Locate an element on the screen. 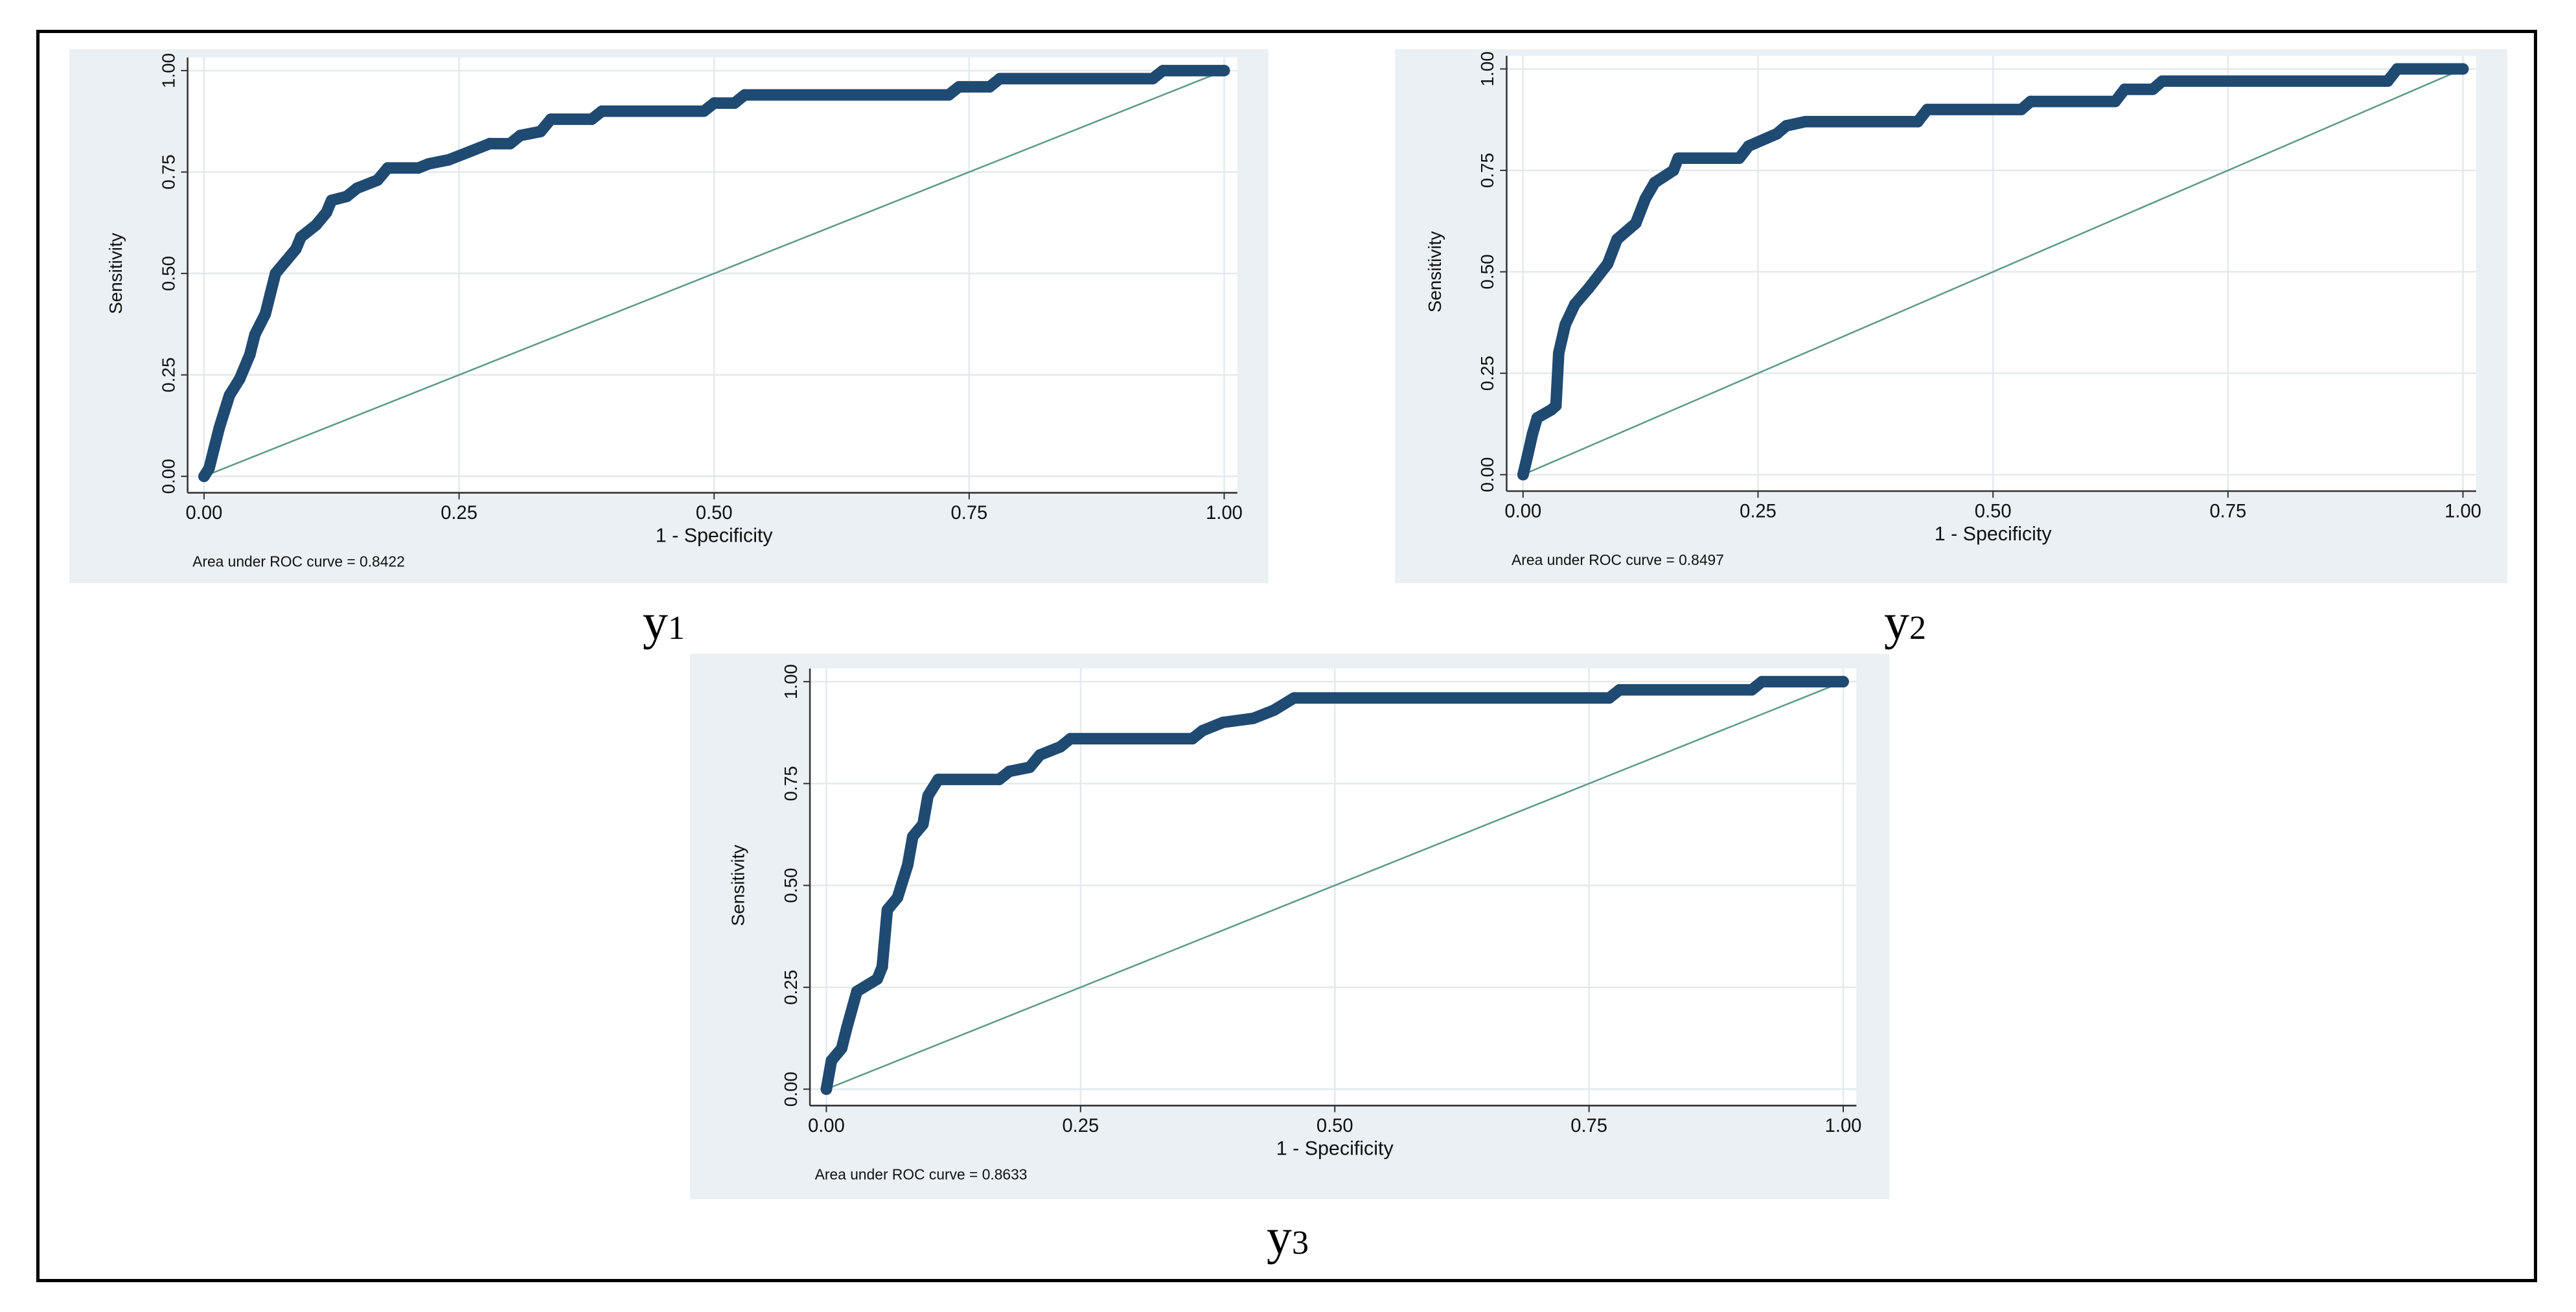  x-tick-label: 0.50 is located at coordinates (1335, 1126).